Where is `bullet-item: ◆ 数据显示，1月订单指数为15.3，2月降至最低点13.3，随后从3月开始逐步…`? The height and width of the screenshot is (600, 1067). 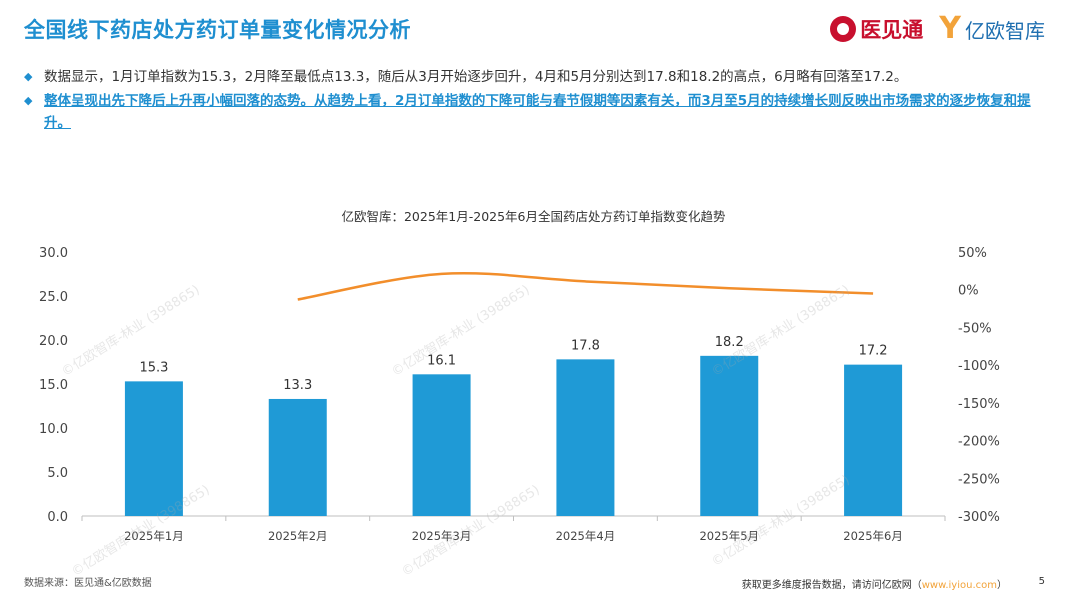 bullet-item: ◆ 数据显示，1月订单指数为15.3，2月降至最低点13.3，随后从3月开始逐步… is located at coordinates (534, 77).